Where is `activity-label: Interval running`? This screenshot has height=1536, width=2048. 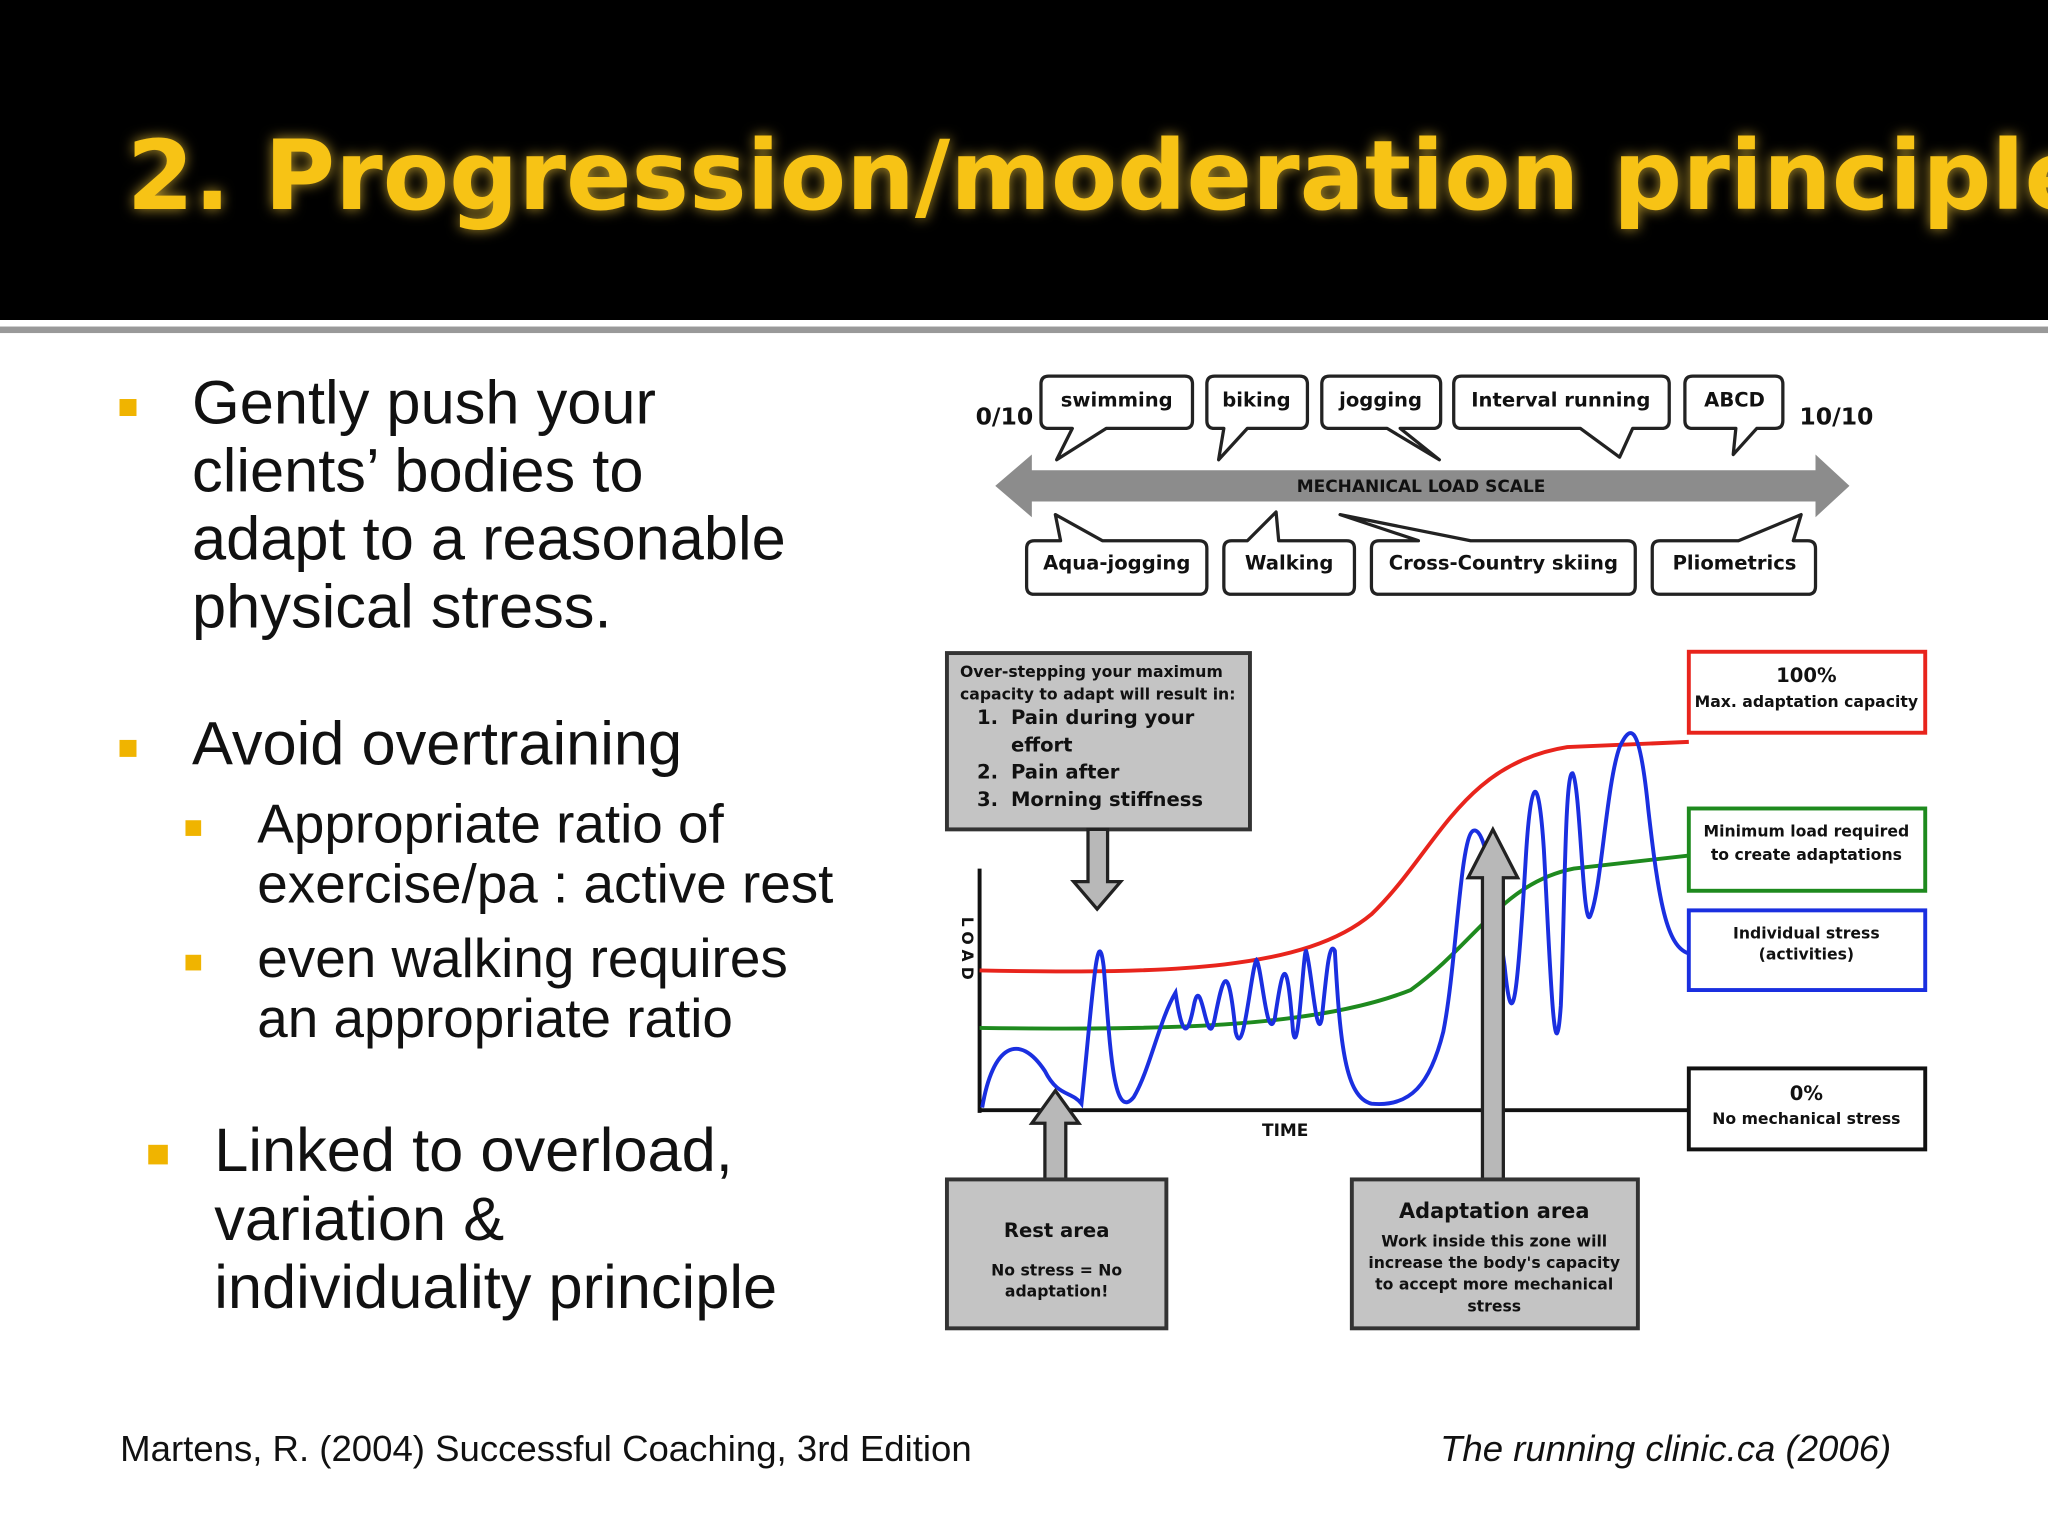
activity-label: Interval running is located at coordinates (1560, 399).